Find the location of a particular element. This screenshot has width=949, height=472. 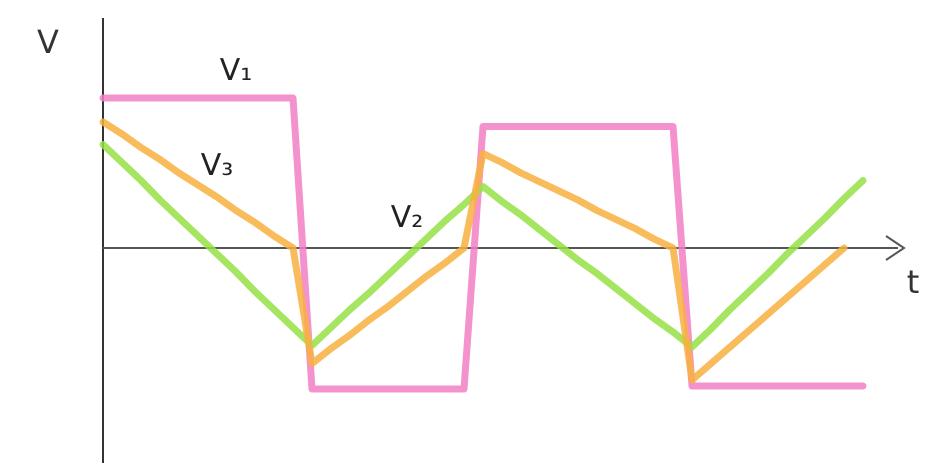

series-label: V₂ is located at coordinates (407, 217).